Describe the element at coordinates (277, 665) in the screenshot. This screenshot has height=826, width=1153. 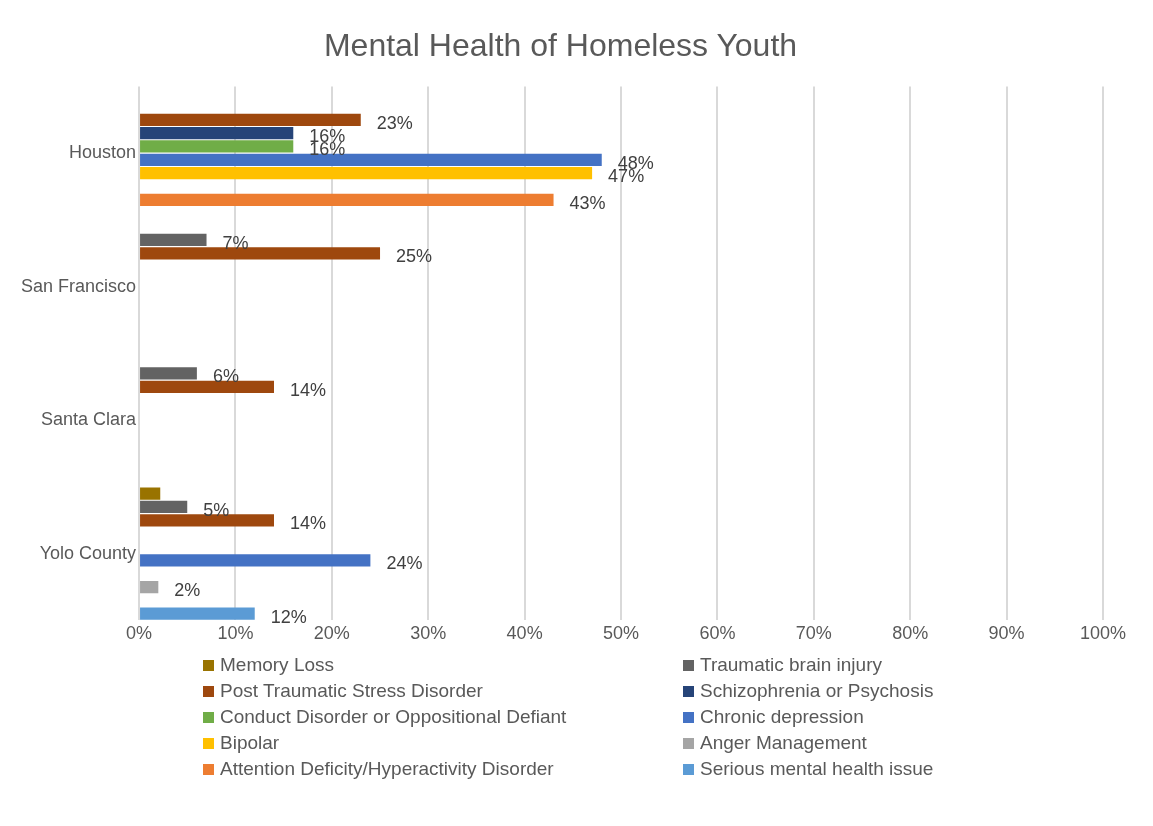
I see `legend-label: Memory Loss` at that location.